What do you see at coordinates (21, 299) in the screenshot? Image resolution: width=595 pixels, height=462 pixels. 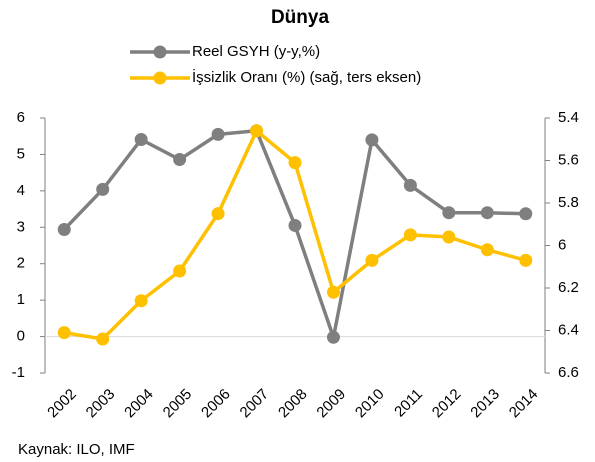 I see `y-tick-label: 1` at bounding box center [21, 299].